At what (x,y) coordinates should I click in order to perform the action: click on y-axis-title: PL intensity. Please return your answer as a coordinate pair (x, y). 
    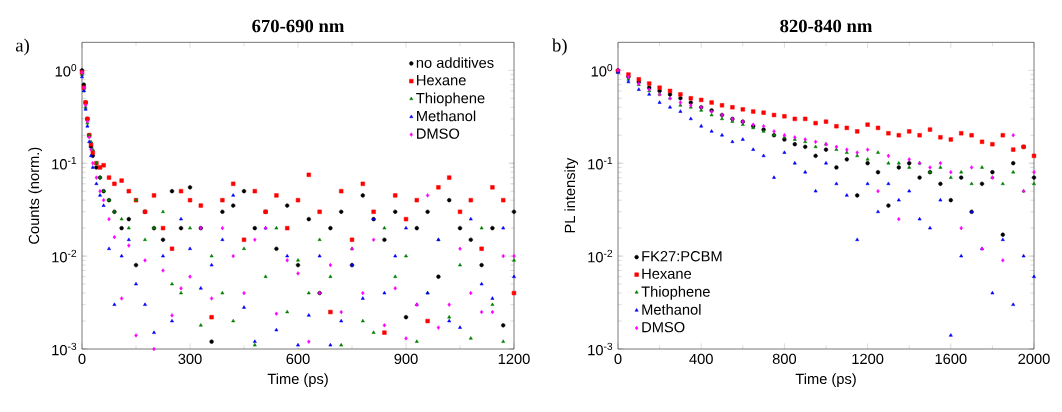
    Looking at the image, I should click on (571, 195).